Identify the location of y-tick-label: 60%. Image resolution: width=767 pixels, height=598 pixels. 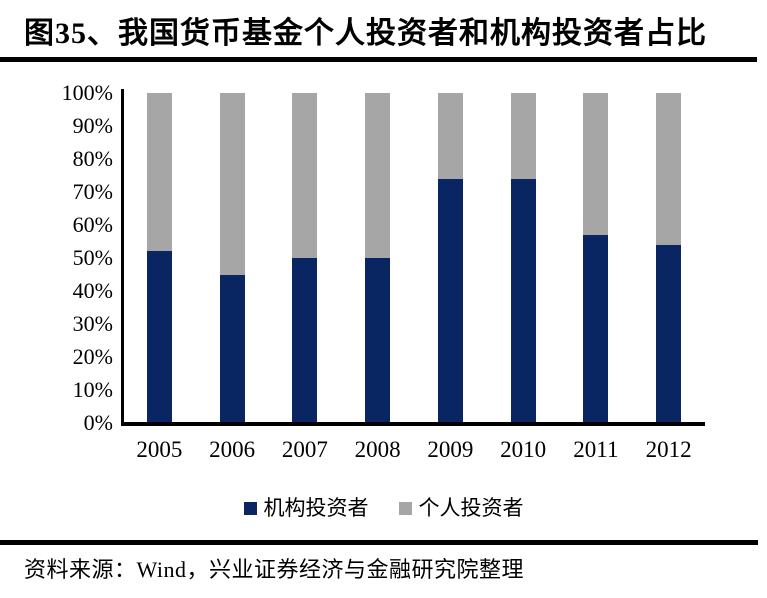
(92, 224).